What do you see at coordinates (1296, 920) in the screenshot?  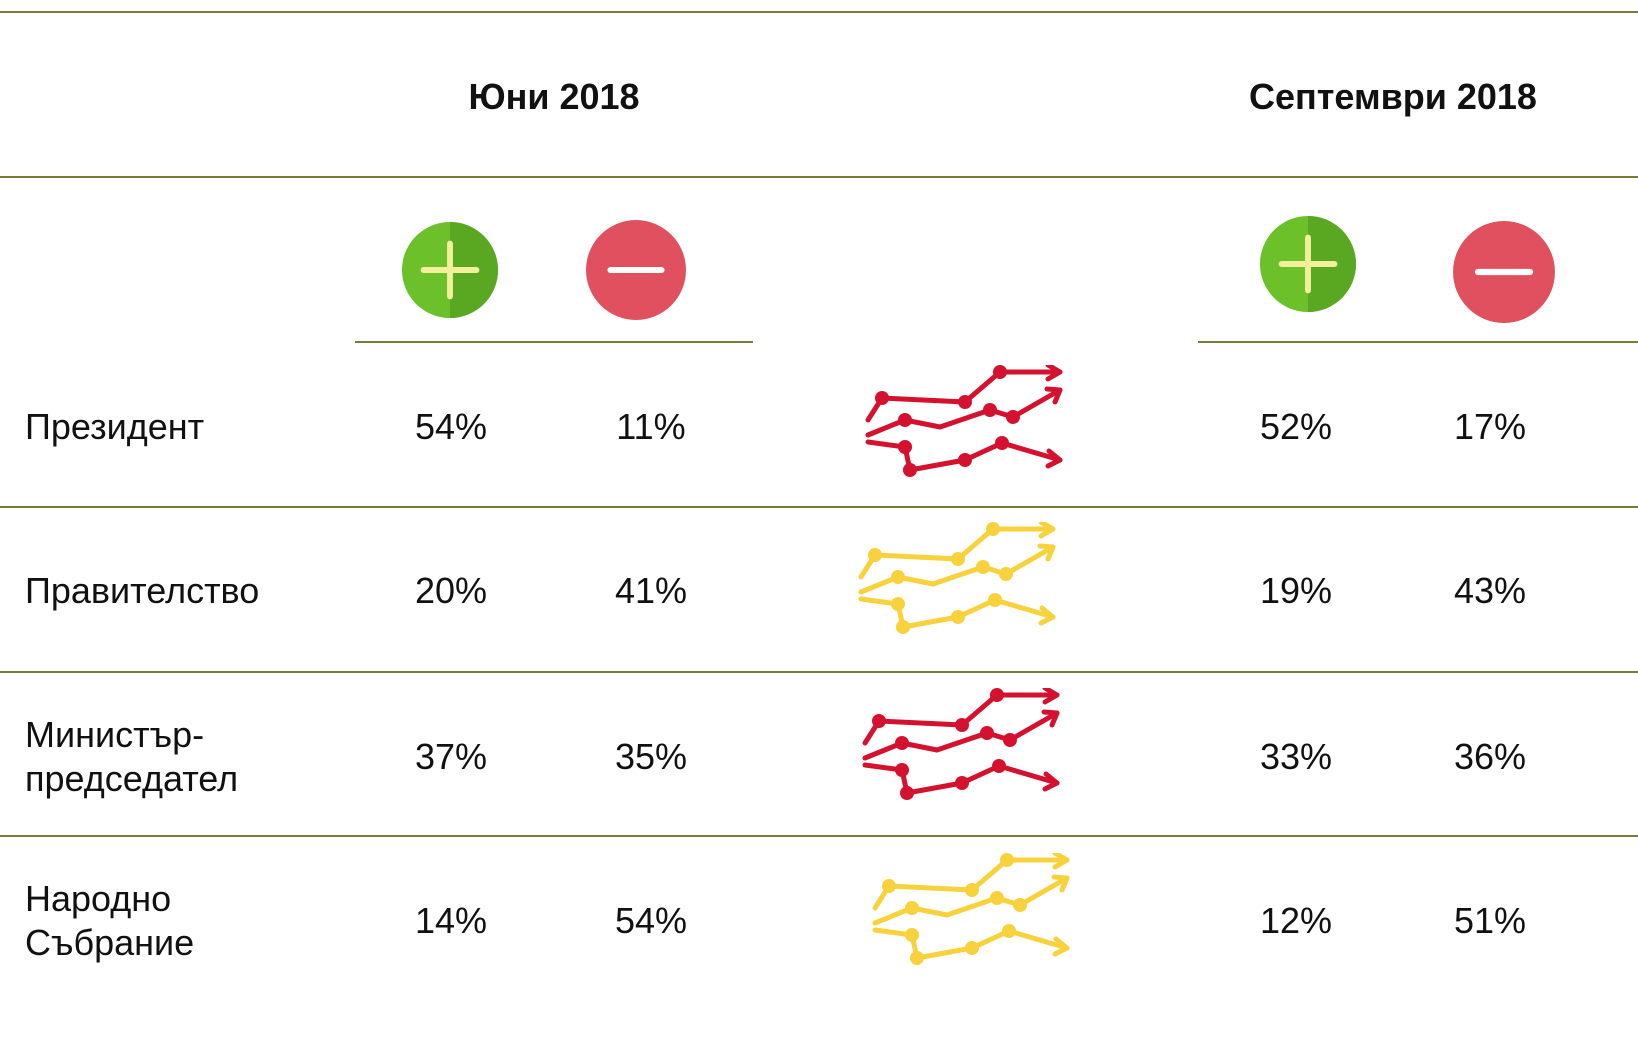 I see `cell-value: 12%` at bounding box center [1296, 920].